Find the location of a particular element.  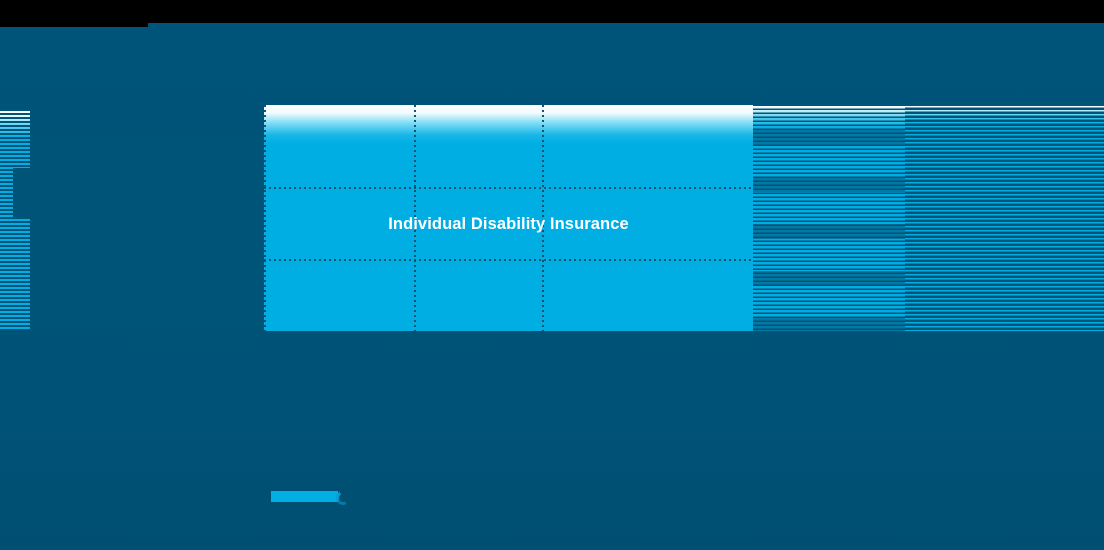

stripe-pattern-left-cutout is located at coordinates (22, 193).